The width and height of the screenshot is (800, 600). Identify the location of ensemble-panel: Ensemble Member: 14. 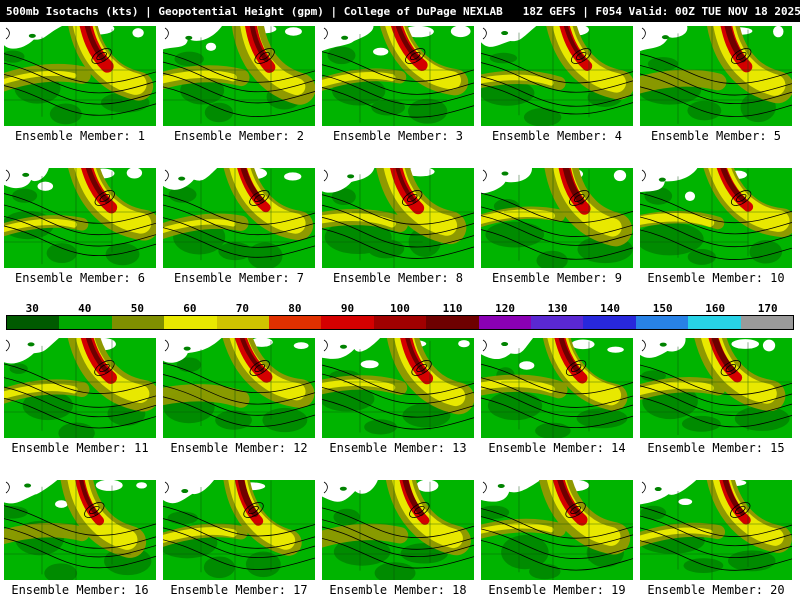
(557, 397).